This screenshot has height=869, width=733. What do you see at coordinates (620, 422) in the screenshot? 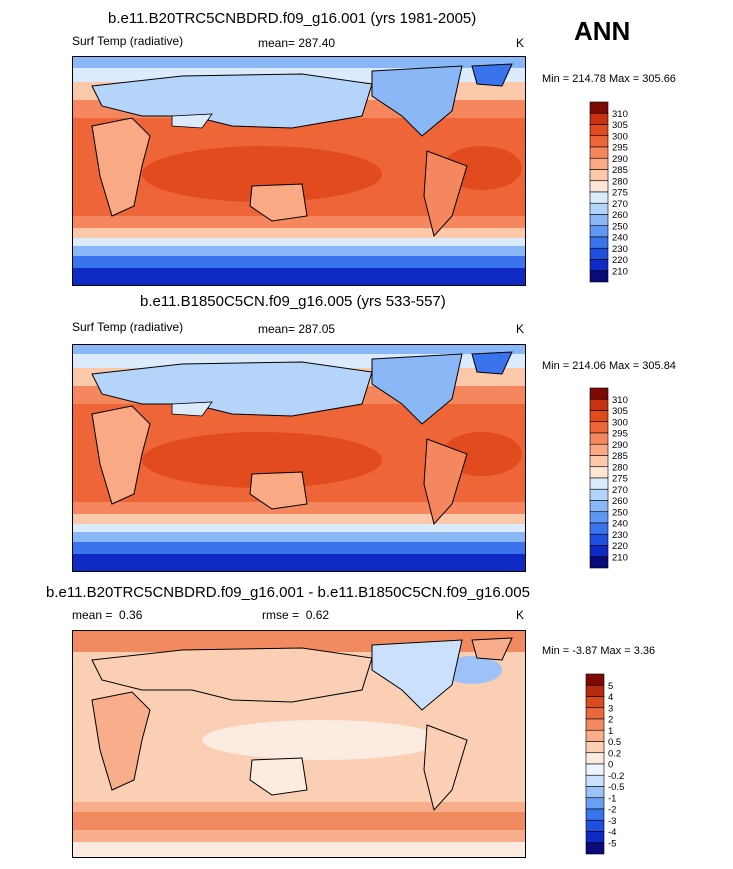
I see `panel2-colorbar-tick-label: 300` at bounding box center [620, 422].